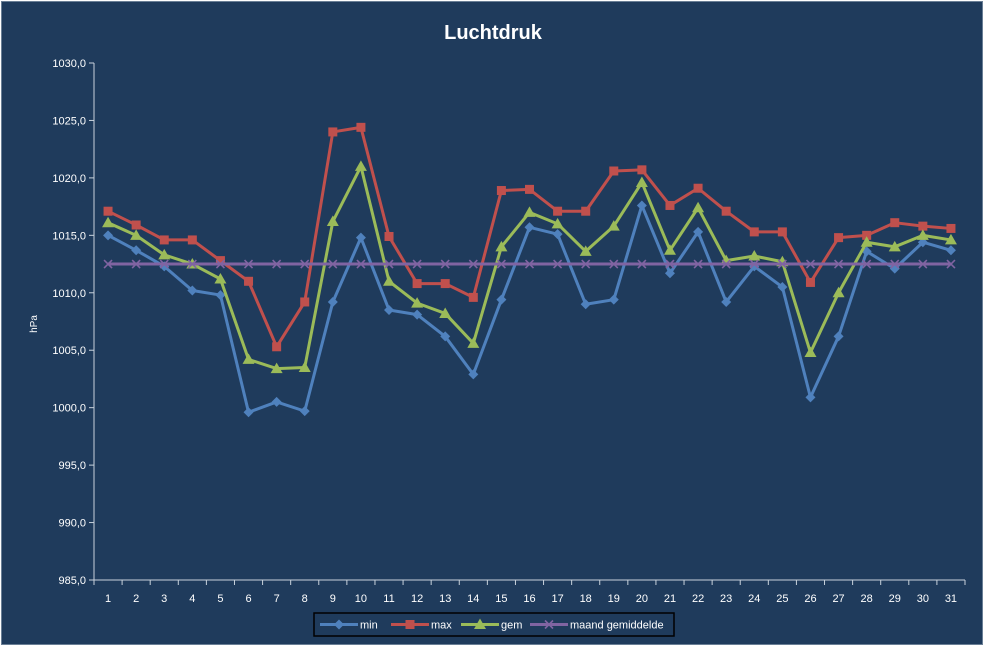 The width and height of the screenshot is (987, 648). I want to click on x-tick-label: 6, so click(248, 599).